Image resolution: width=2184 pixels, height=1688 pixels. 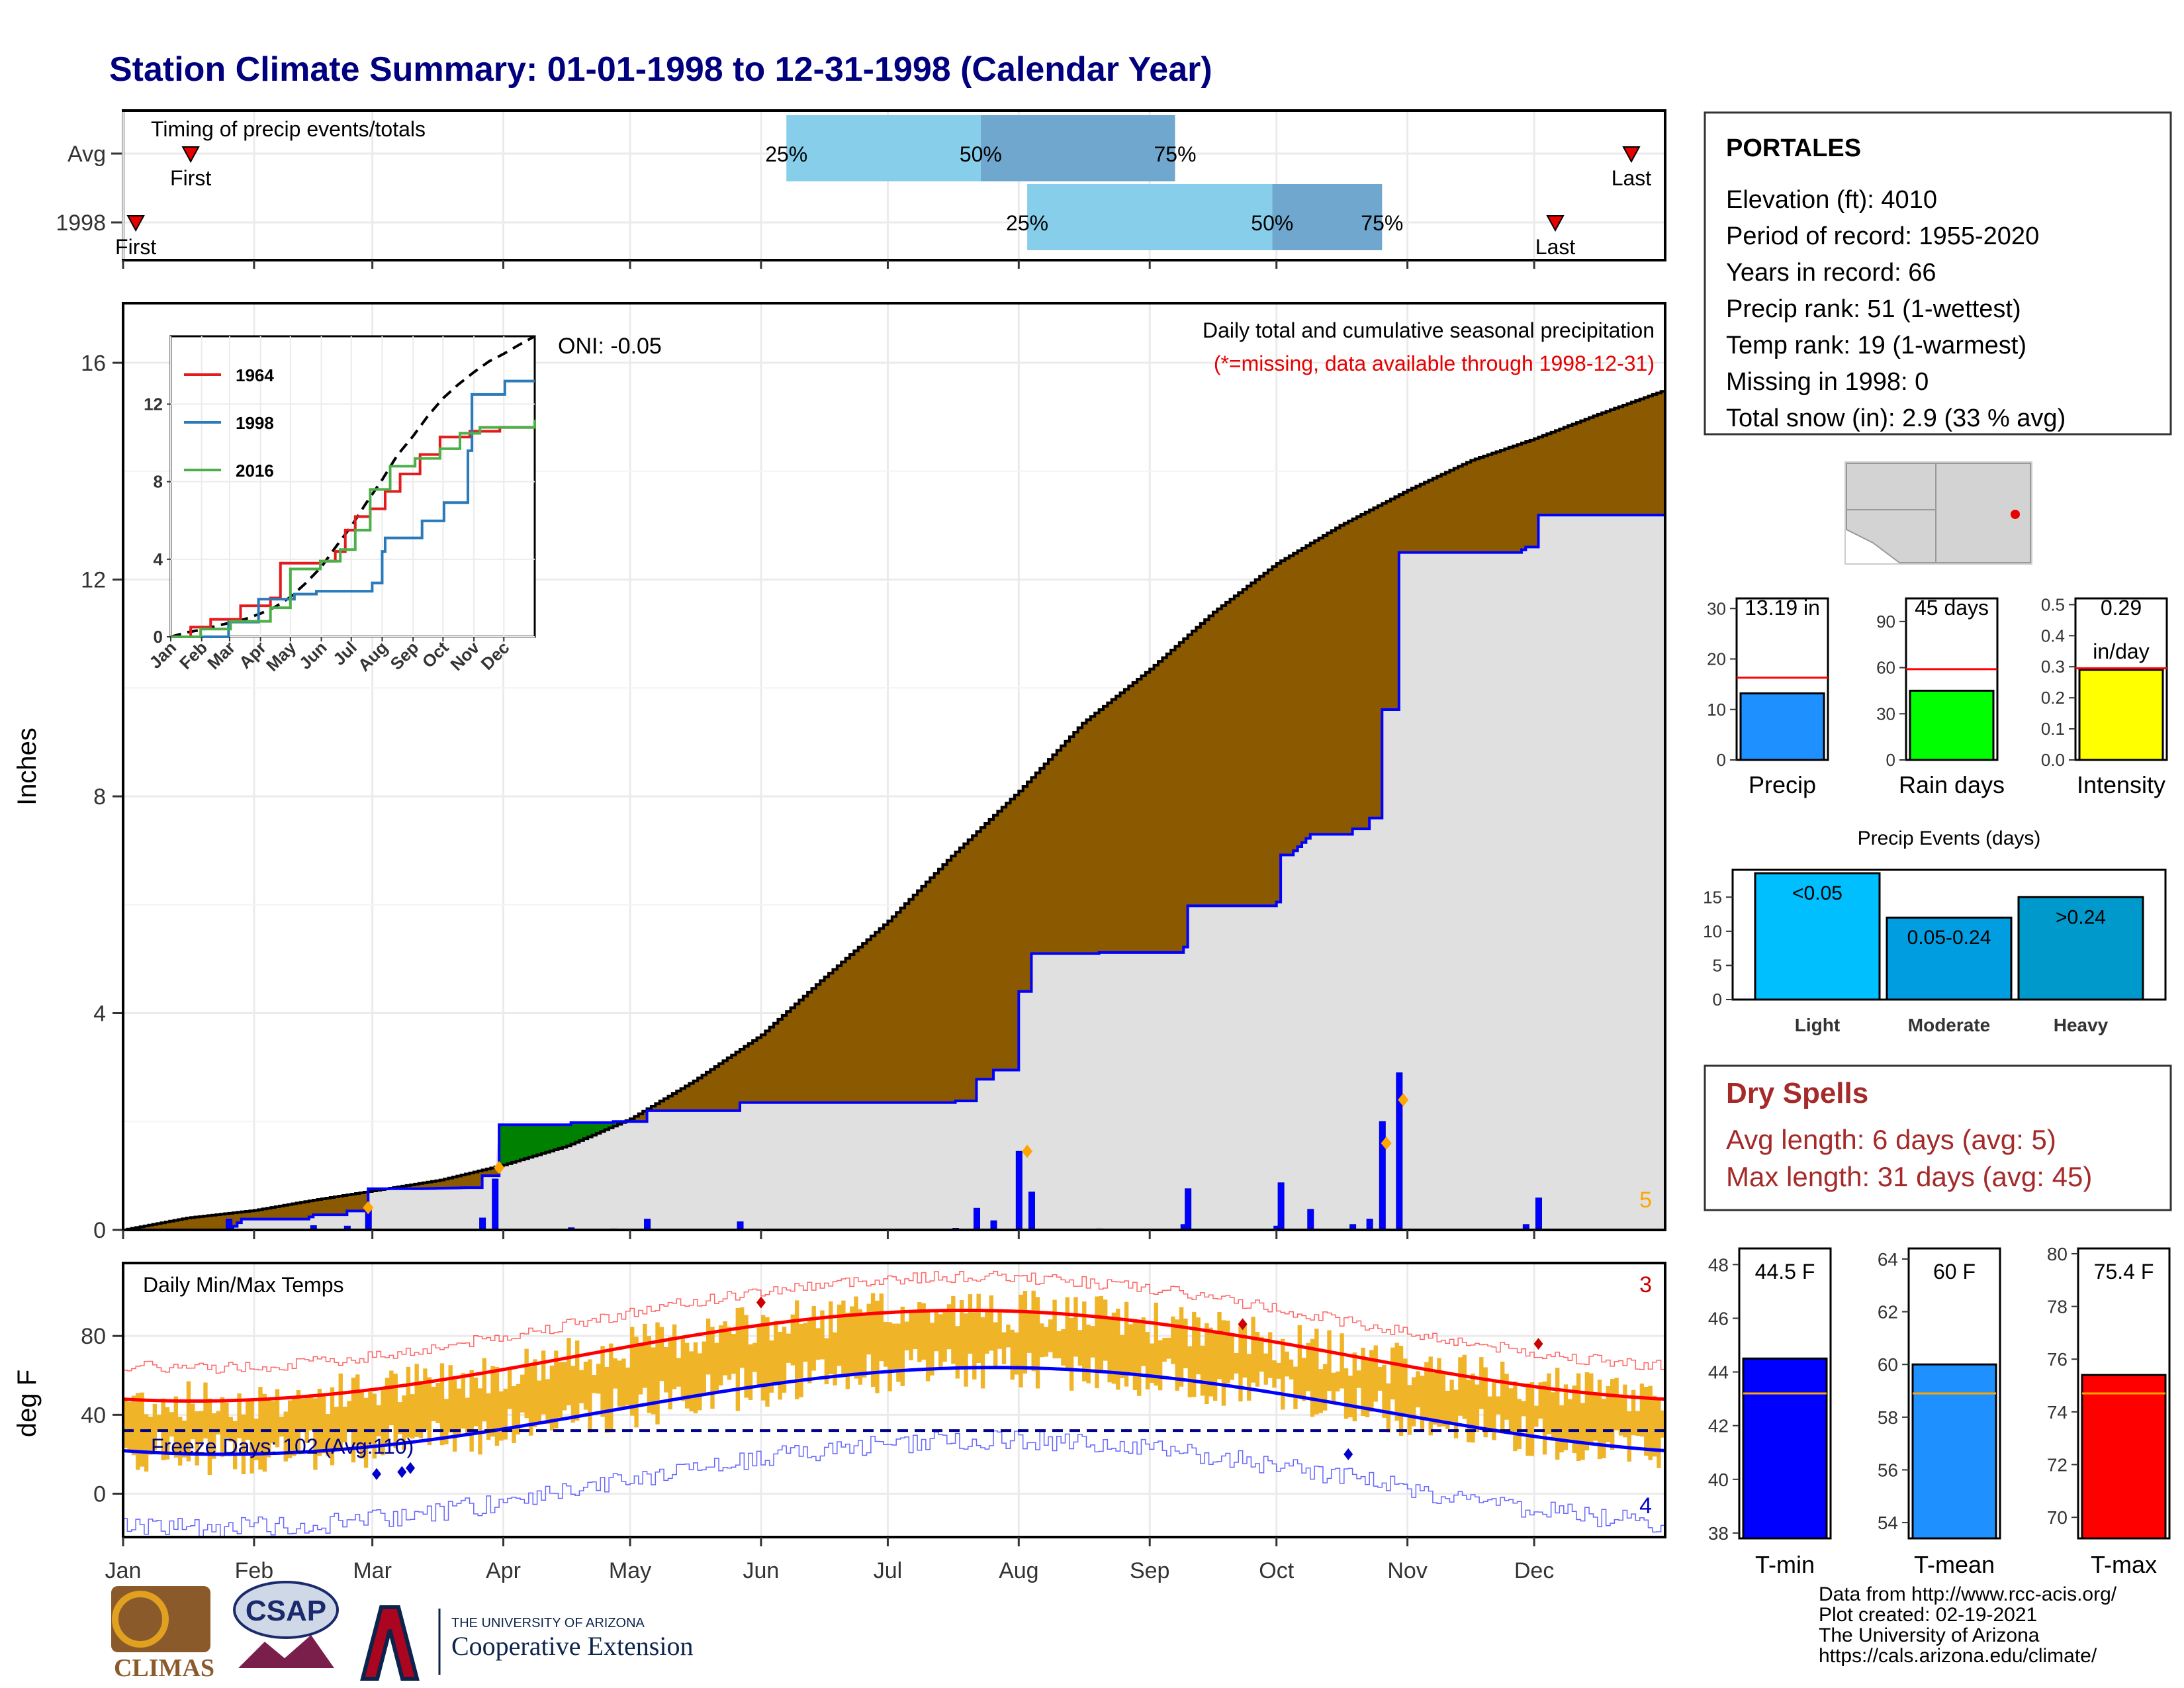 I want to click on freeze-days-label: Freeze Days: 102 (Avg:110), so click(x=283, y=1446).